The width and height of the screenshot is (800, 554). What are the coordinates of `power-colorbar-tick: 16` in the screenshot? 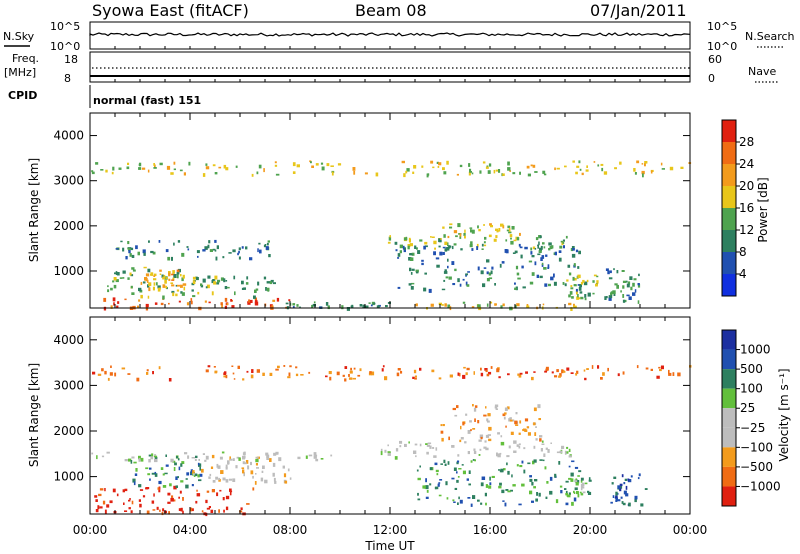 It's located at (746, 208).